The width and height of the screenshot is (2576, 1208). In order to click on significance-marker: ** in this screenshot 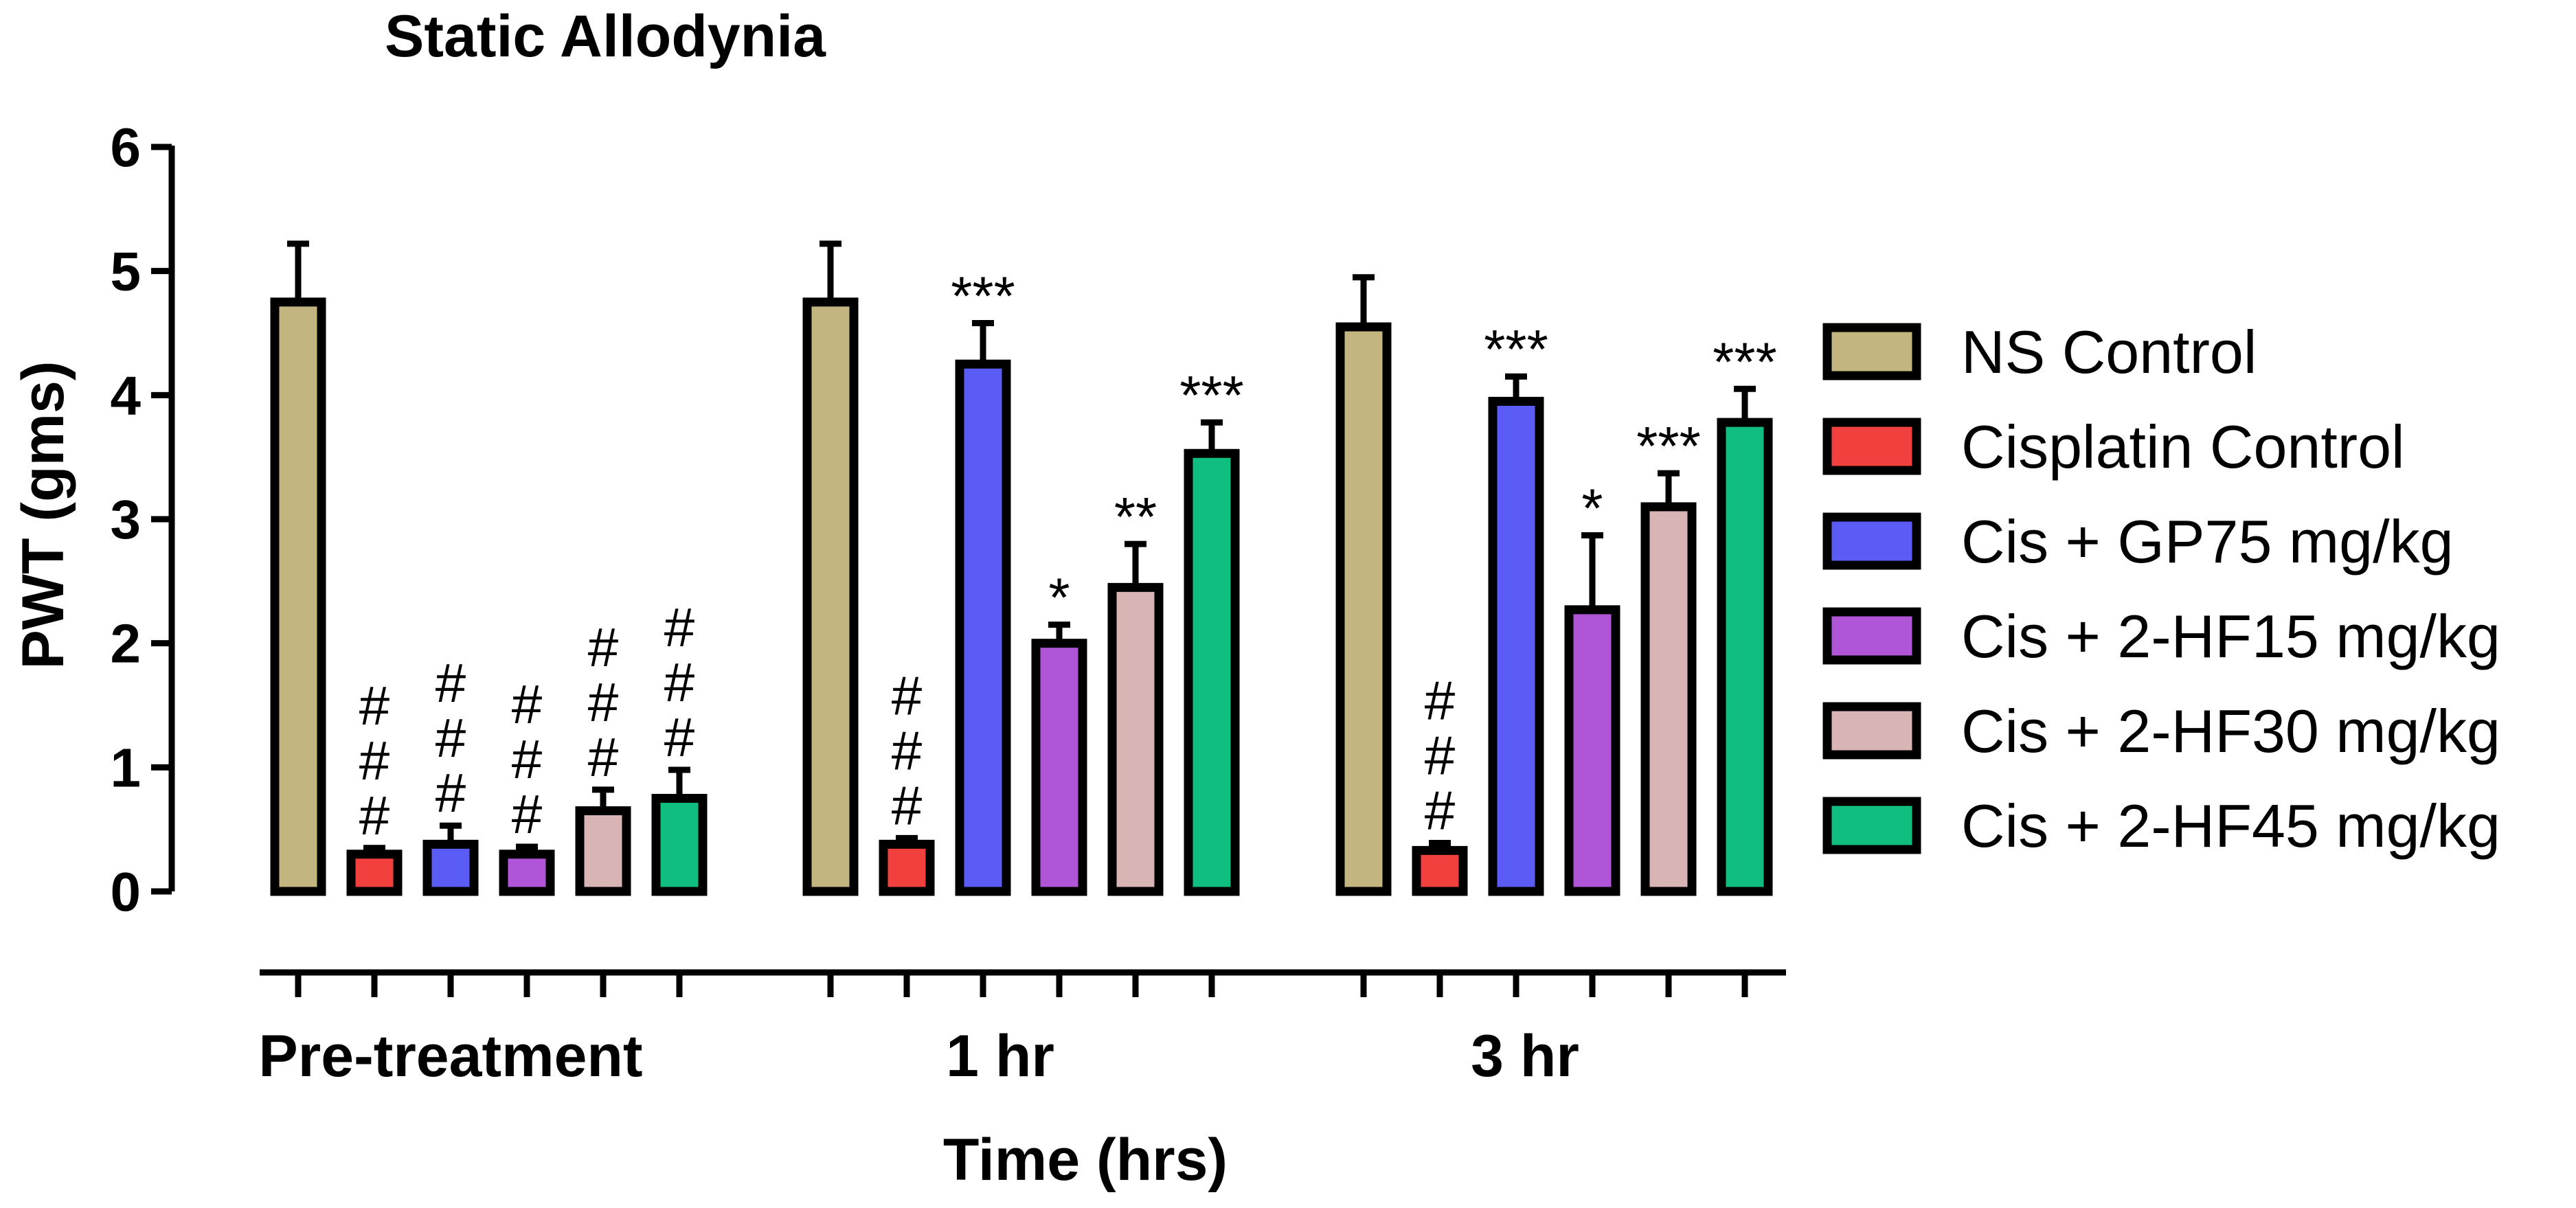, I will do `click(1135, 516)`.